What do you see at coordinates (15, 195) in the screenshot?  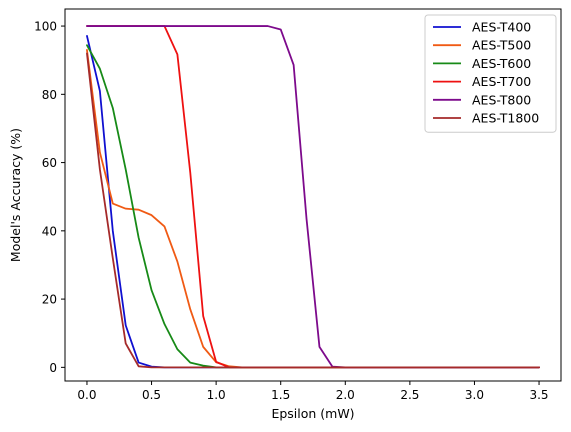 I see `y-axis-title: Model's Accuracy (%)` at bounding box center [15, 195].